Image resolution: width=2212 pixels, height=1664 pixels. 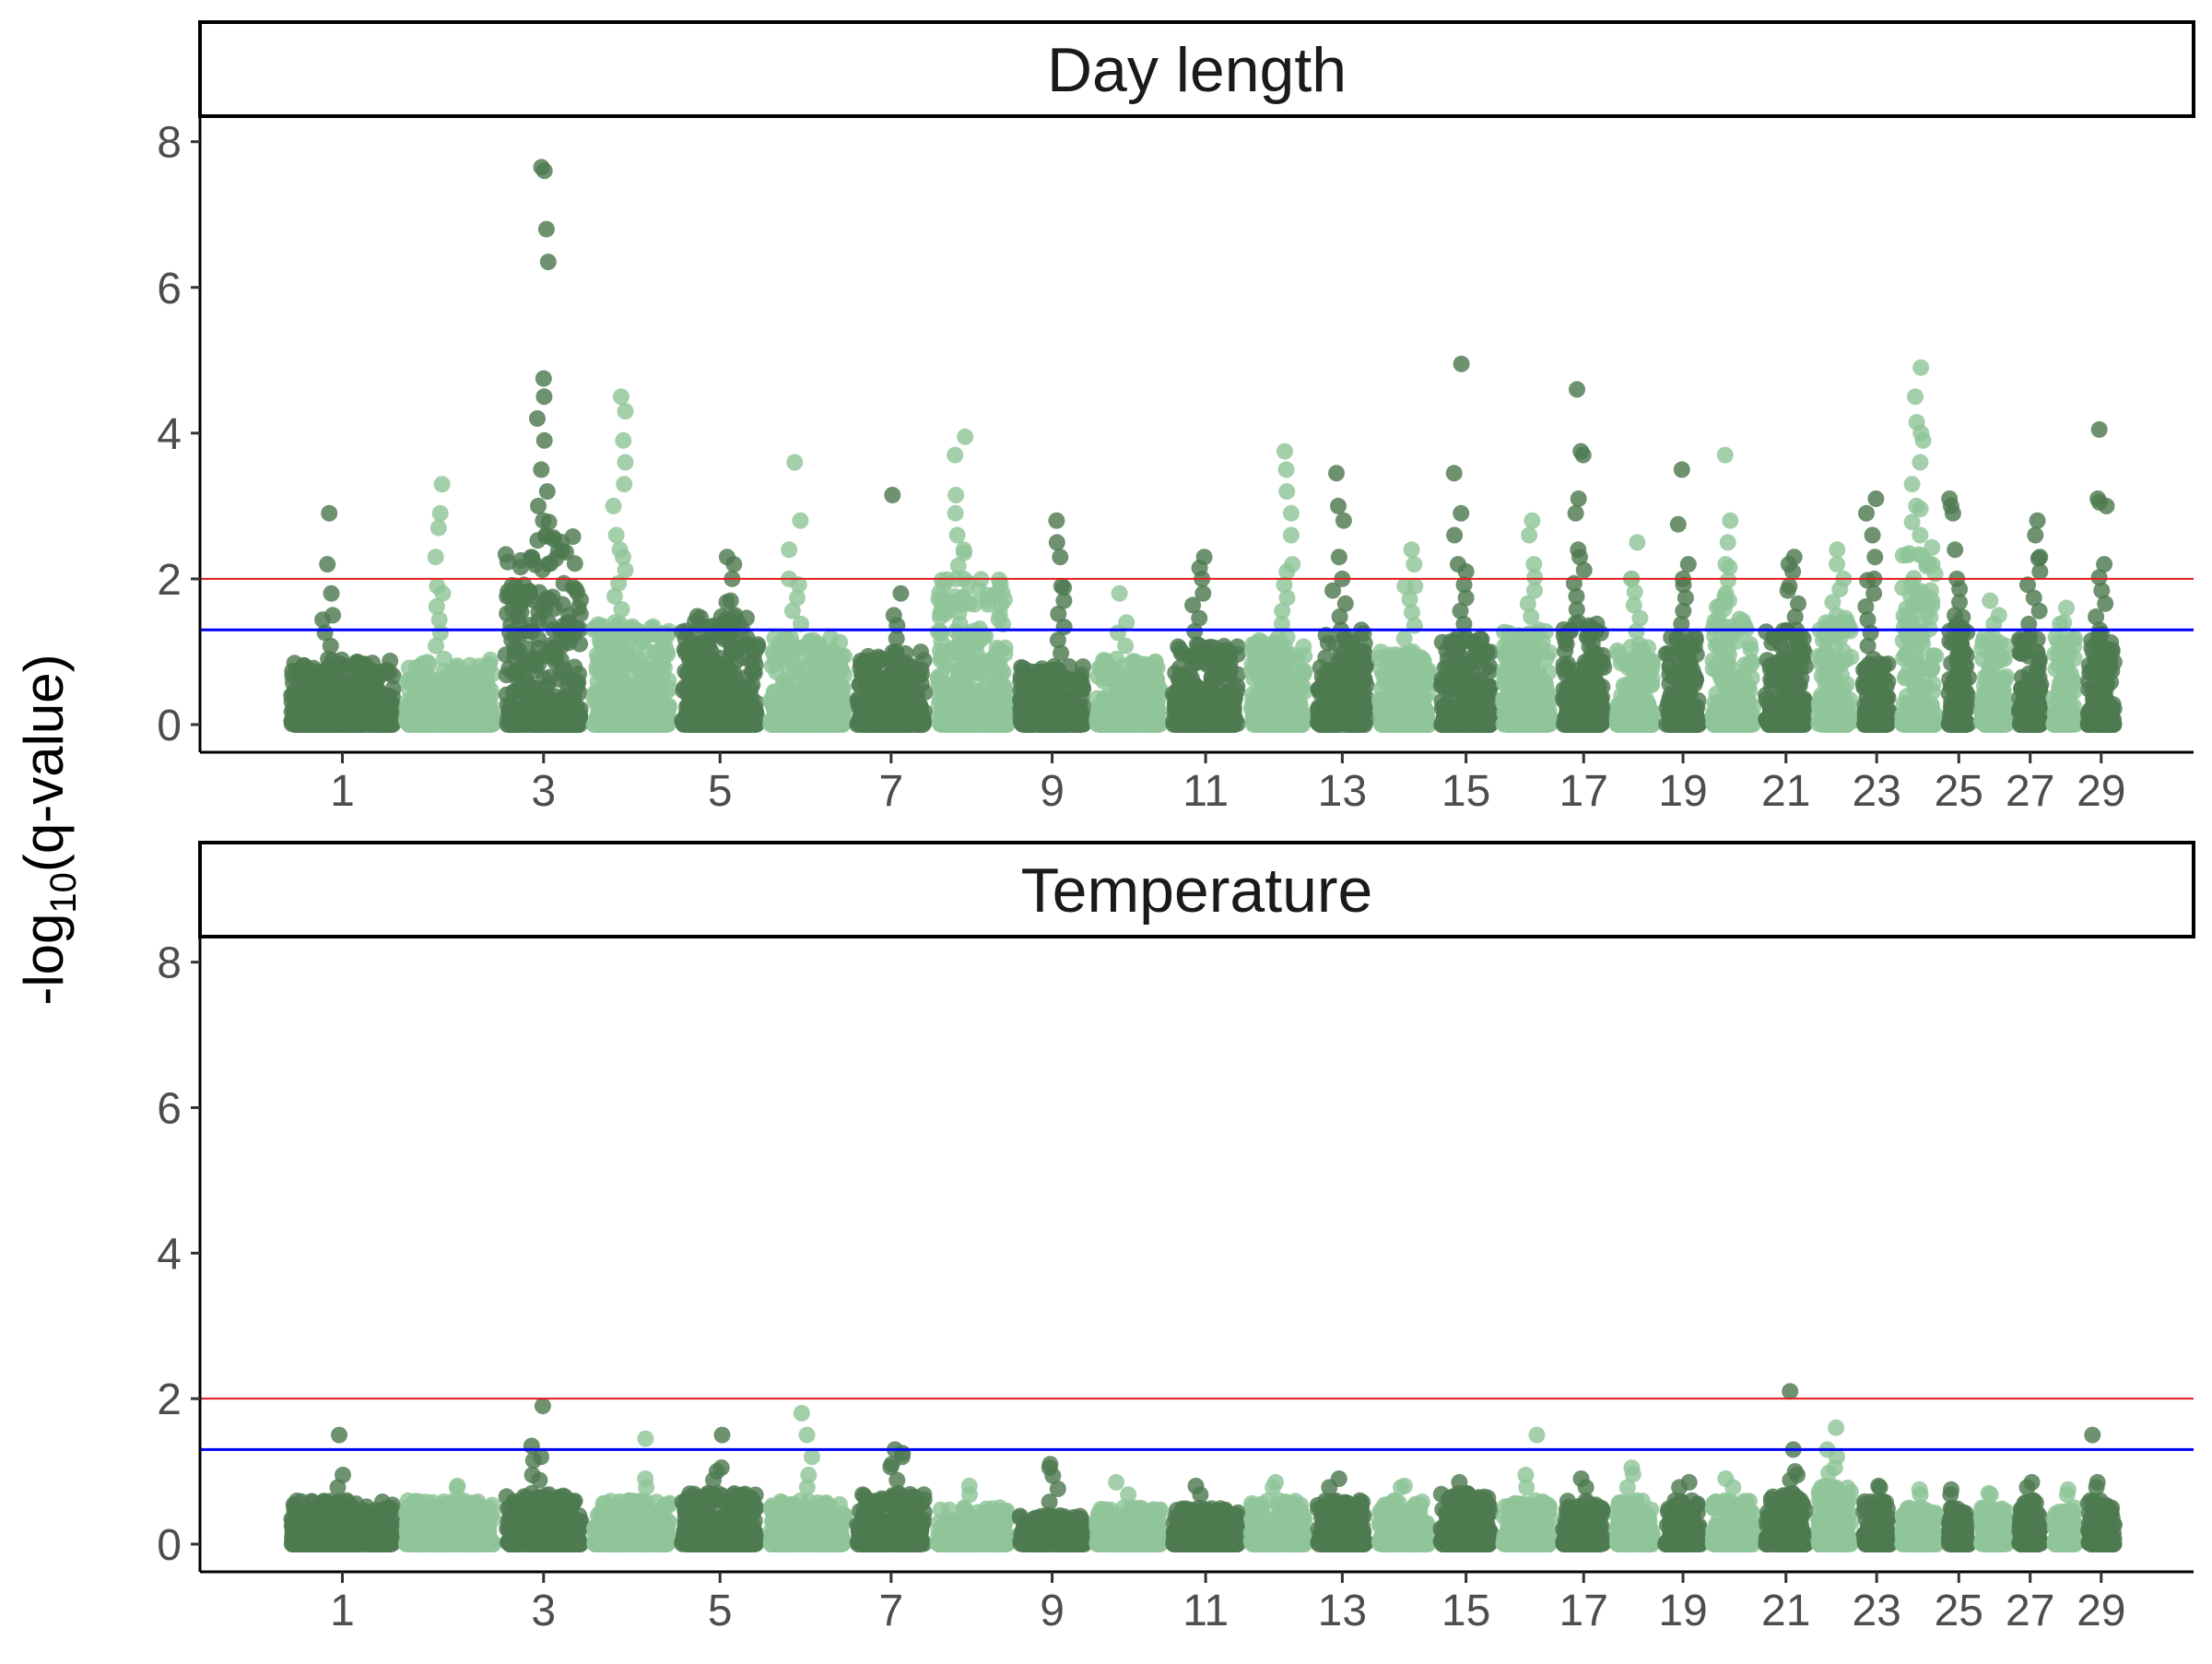 What do you see at coordinates (807, 593) in the screenshot?
I see `chromosome-6-points` at bounding box center [807, 593].